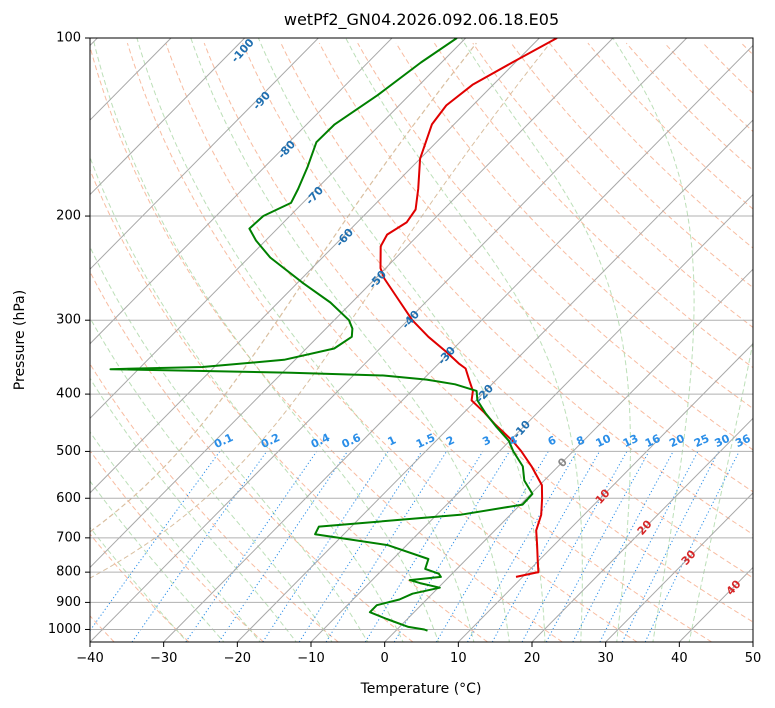 The height and width of the screenshot is (708, 775). I want to click on x-tick-label: 40, so click(679, 658).